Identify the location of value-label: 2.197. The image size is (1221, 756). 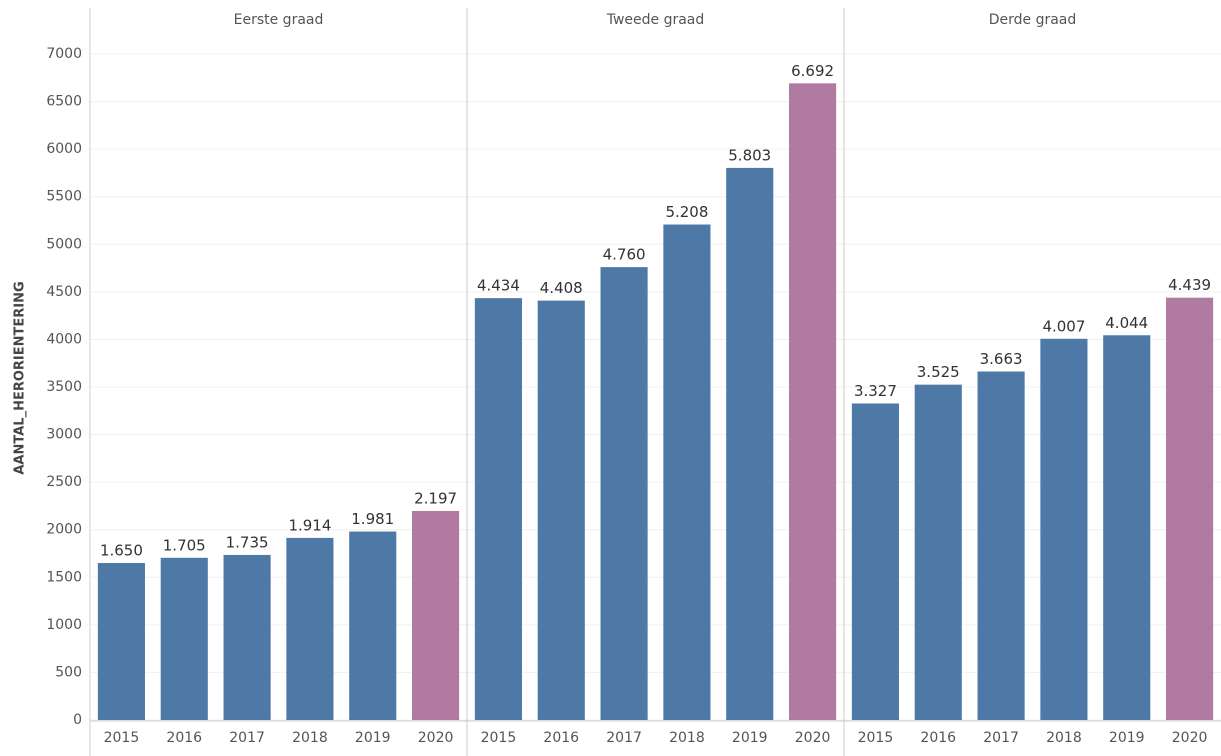
(435, 498).